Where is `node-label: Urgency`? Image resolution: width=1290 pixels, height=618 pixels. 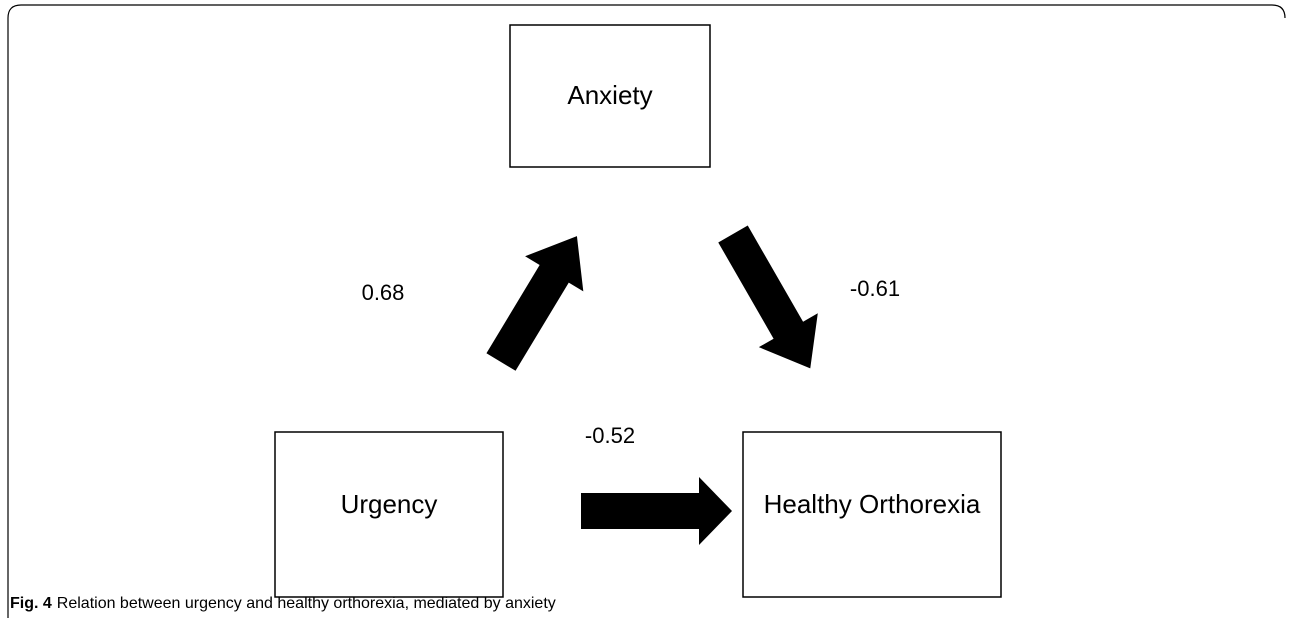 node-label: Urgency is located at coordinates (389, 504).